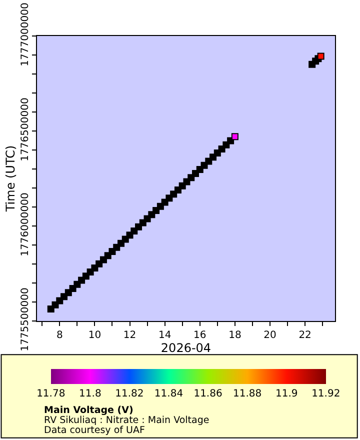  I want to click on x-tick-label: 10, so click(95, 335).